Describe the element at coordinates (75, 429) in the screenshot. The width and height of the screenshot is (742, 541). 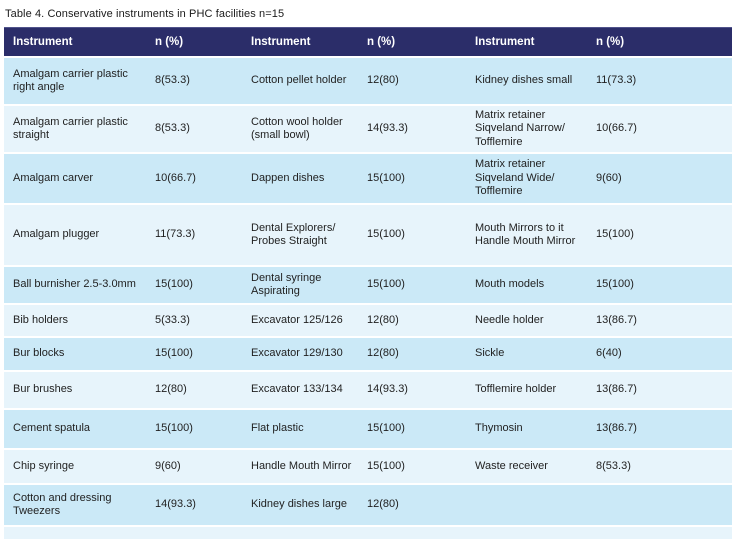
I see `instrument-cell: Cement spatula` at that location.